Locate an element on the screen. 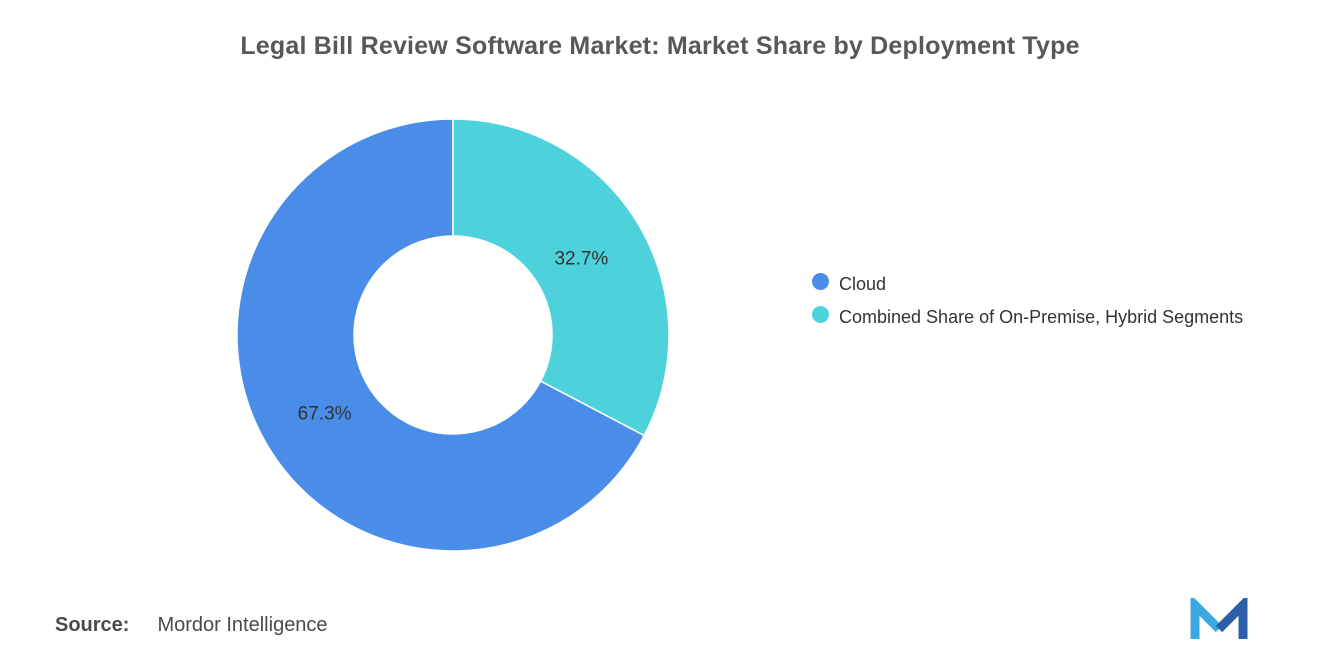  mordor-intelligence-logo is located at coordinates (1219, 618).